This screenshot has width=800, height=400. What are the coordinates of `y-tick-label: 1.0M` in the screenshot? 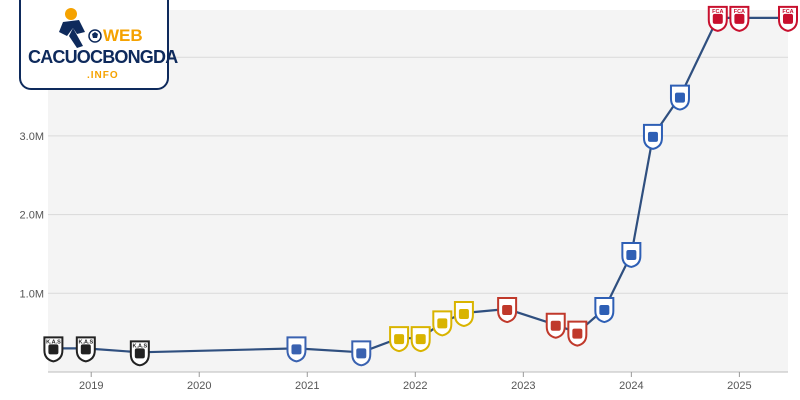 It's located at (32, 294).